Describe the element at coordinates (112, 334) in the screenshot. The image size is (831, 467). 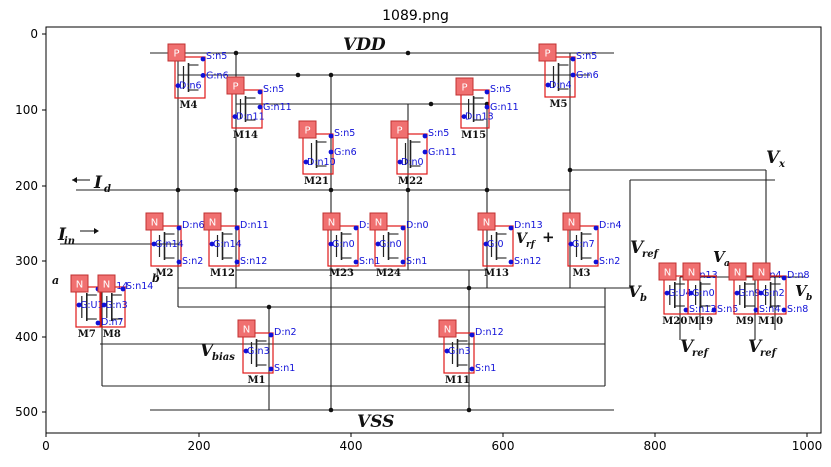
I see `component-label: M8` at that location.